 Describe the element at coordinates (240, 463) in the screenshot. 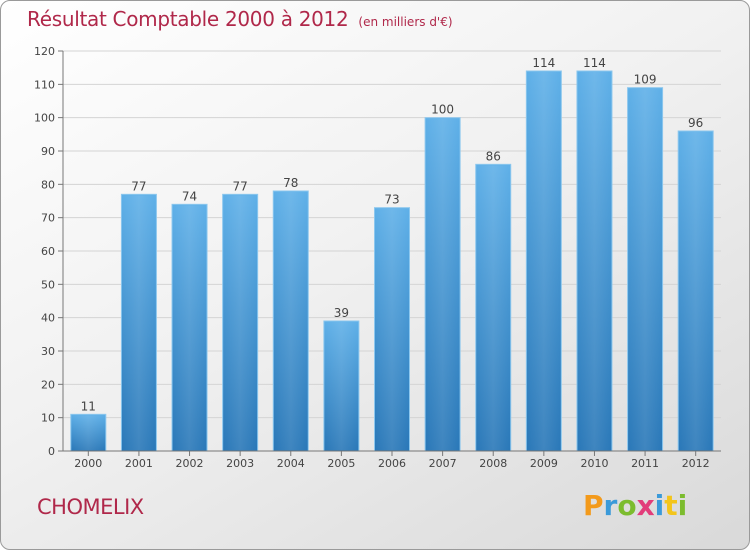

I see `x-tick-label-2003: 2003` at that location.